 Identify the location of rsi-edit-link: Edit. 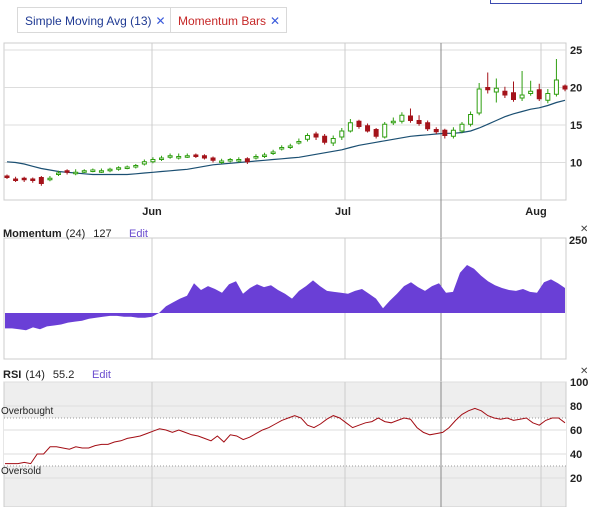
(101, 375).